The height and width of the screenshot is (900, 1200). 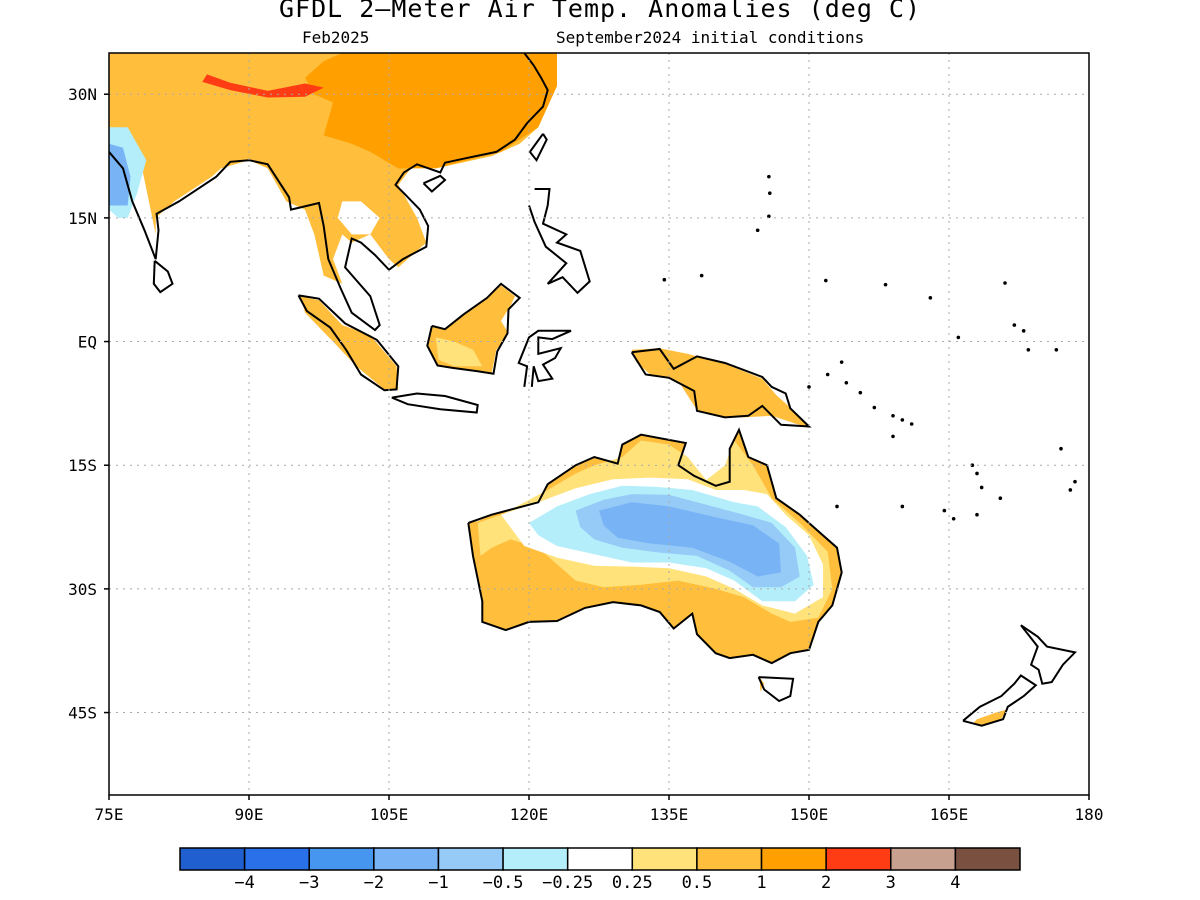 I want to click on colorbar-label: −1, so click(x=438, y=883).